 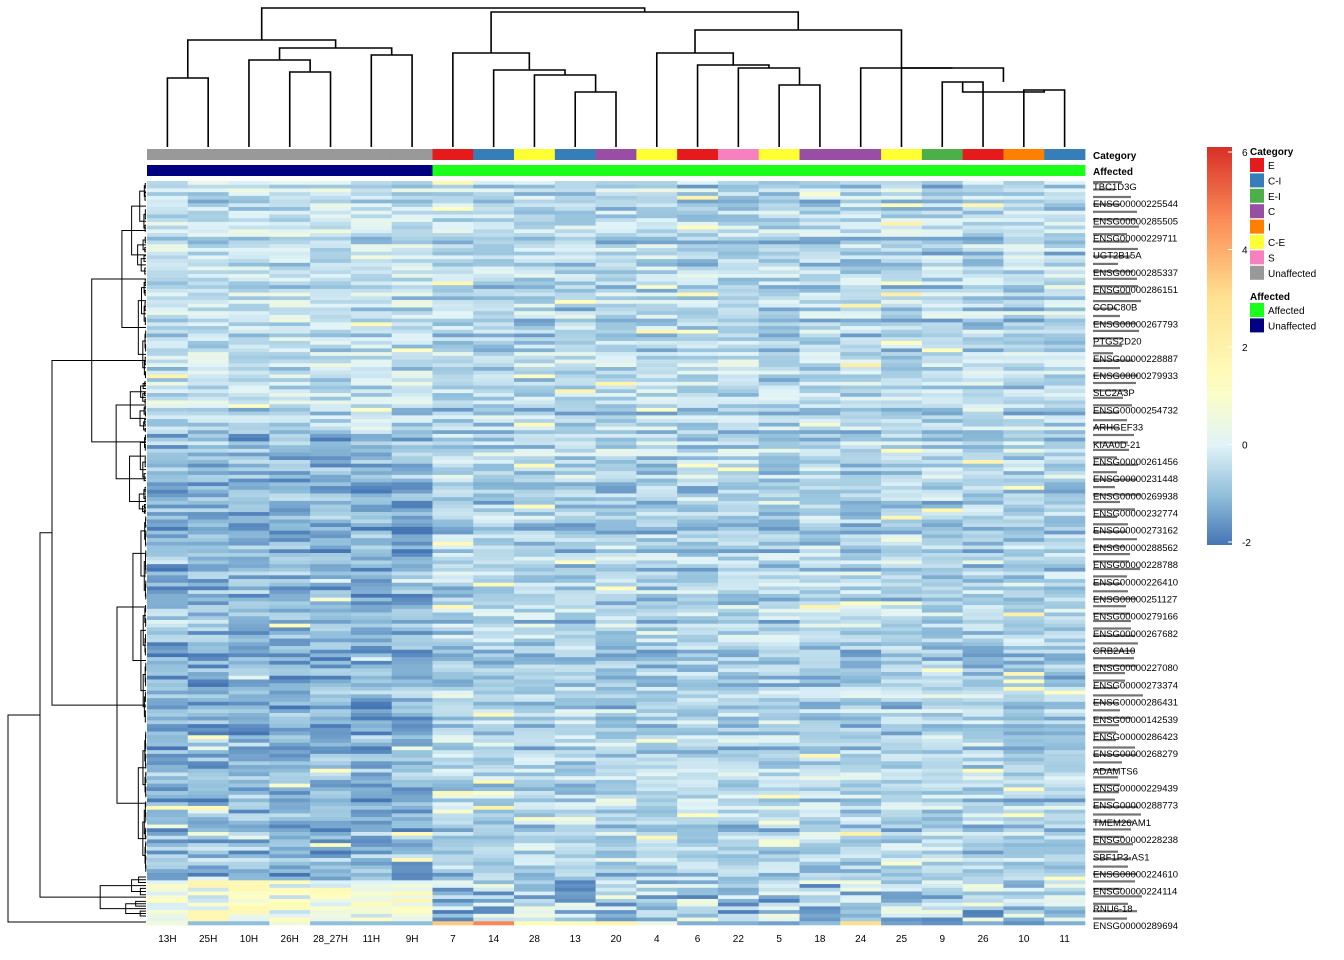 I want to click on row-label: ENSG00000273162, so click(x=1135, y=531).